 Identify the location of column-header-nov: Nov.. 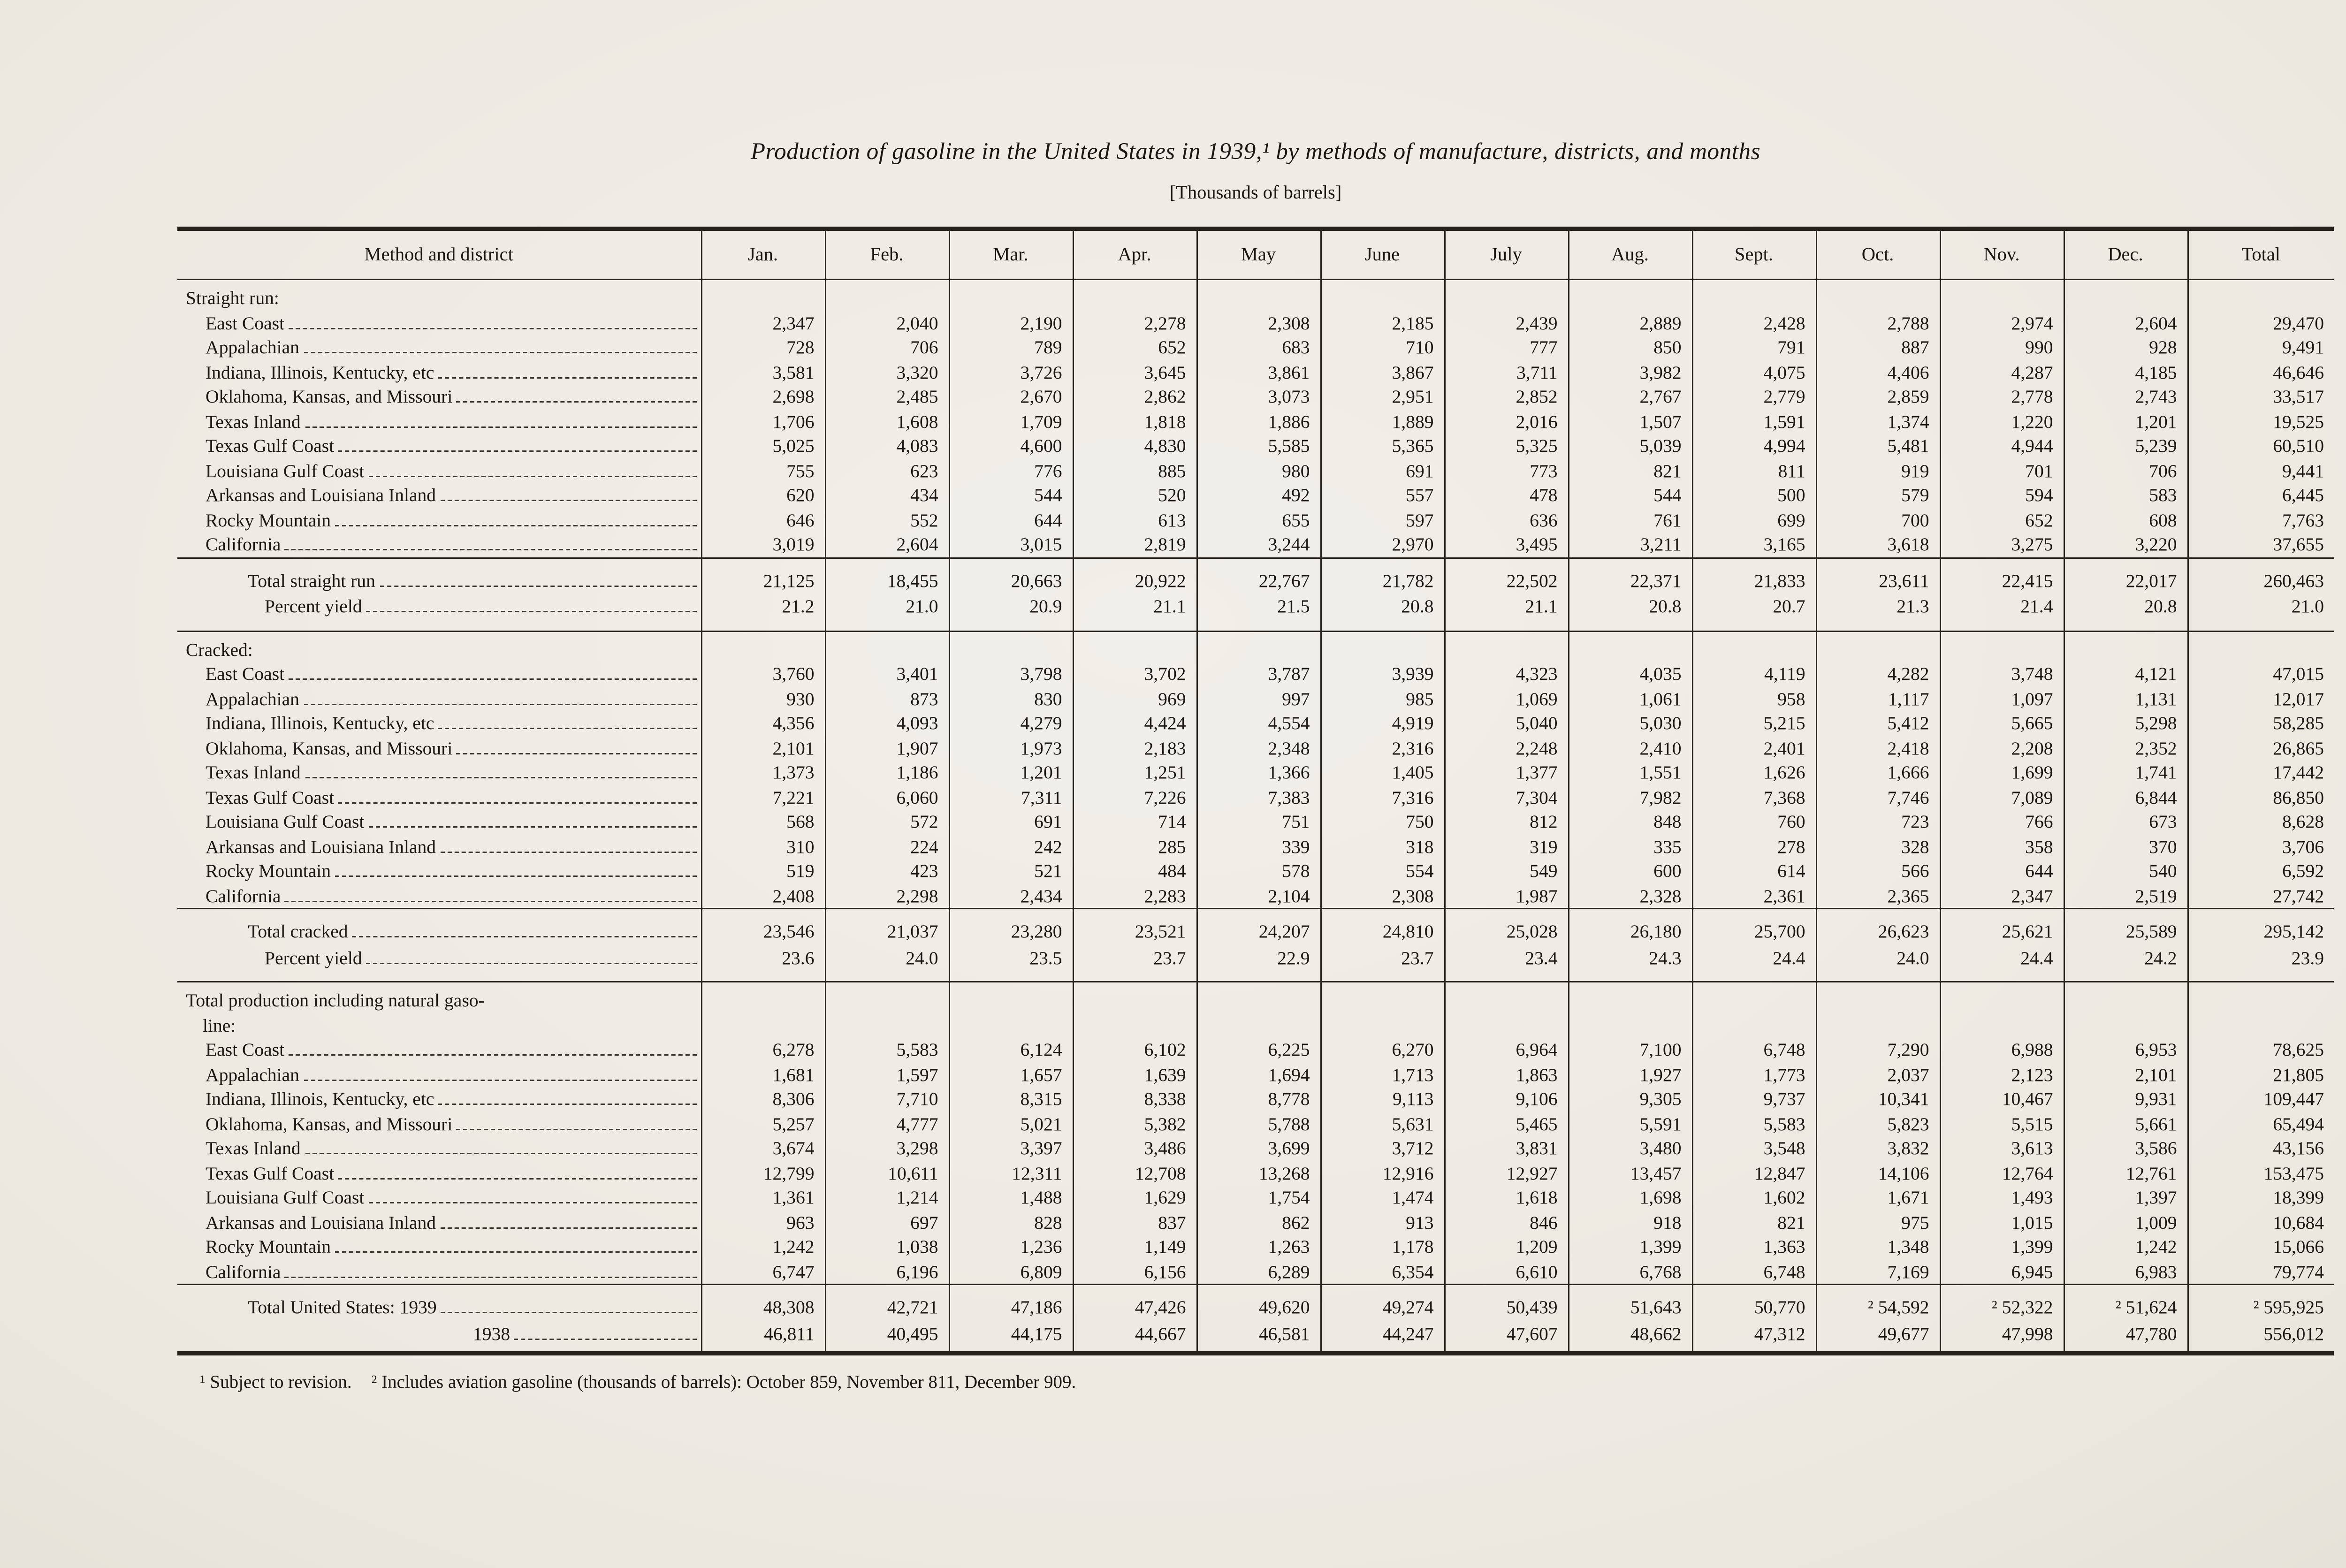
(2001, 254).